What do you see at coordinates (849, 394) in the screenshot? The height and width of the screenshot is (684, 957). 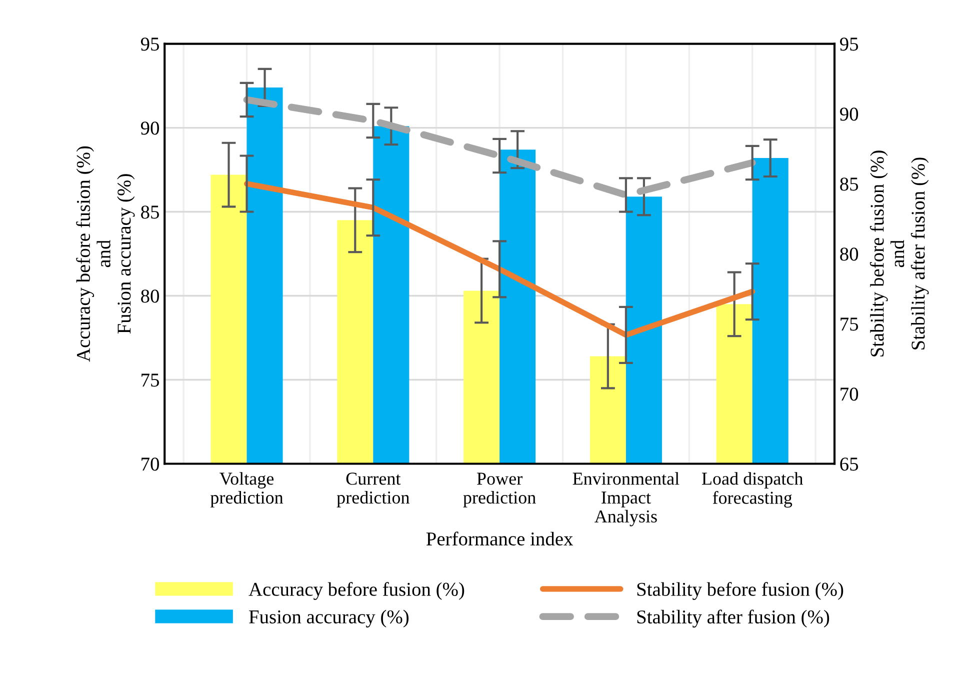 I see `y2-tick-label: 70` at bounding box center [849, 394].